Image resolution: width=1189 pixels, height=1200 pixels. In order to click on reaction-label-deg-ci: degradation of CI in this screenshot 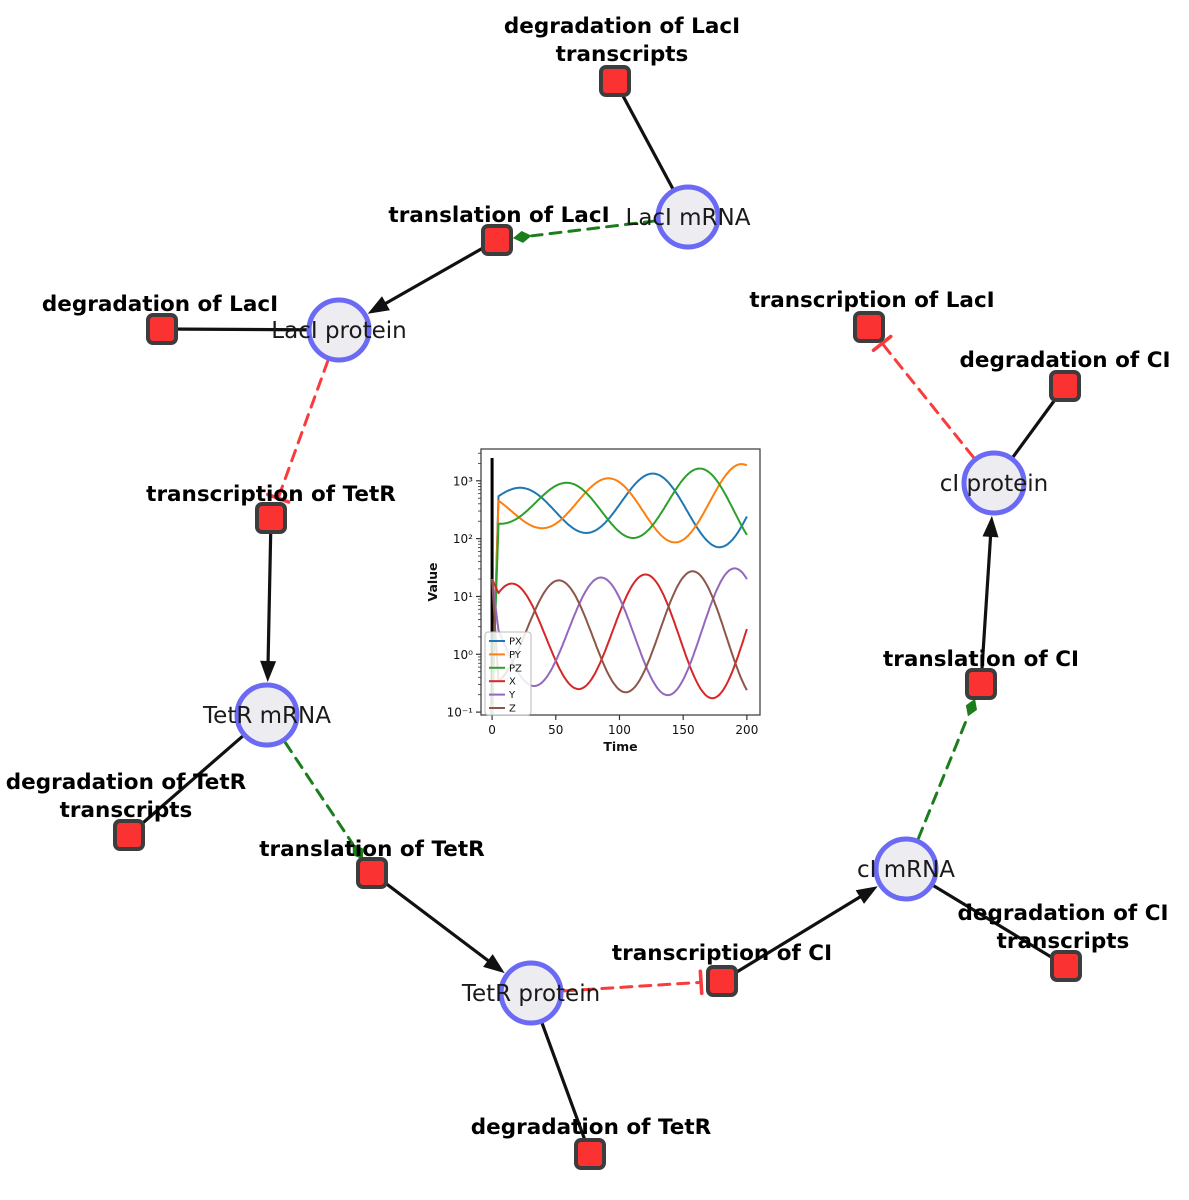, I will do `click(1065, 360)`.